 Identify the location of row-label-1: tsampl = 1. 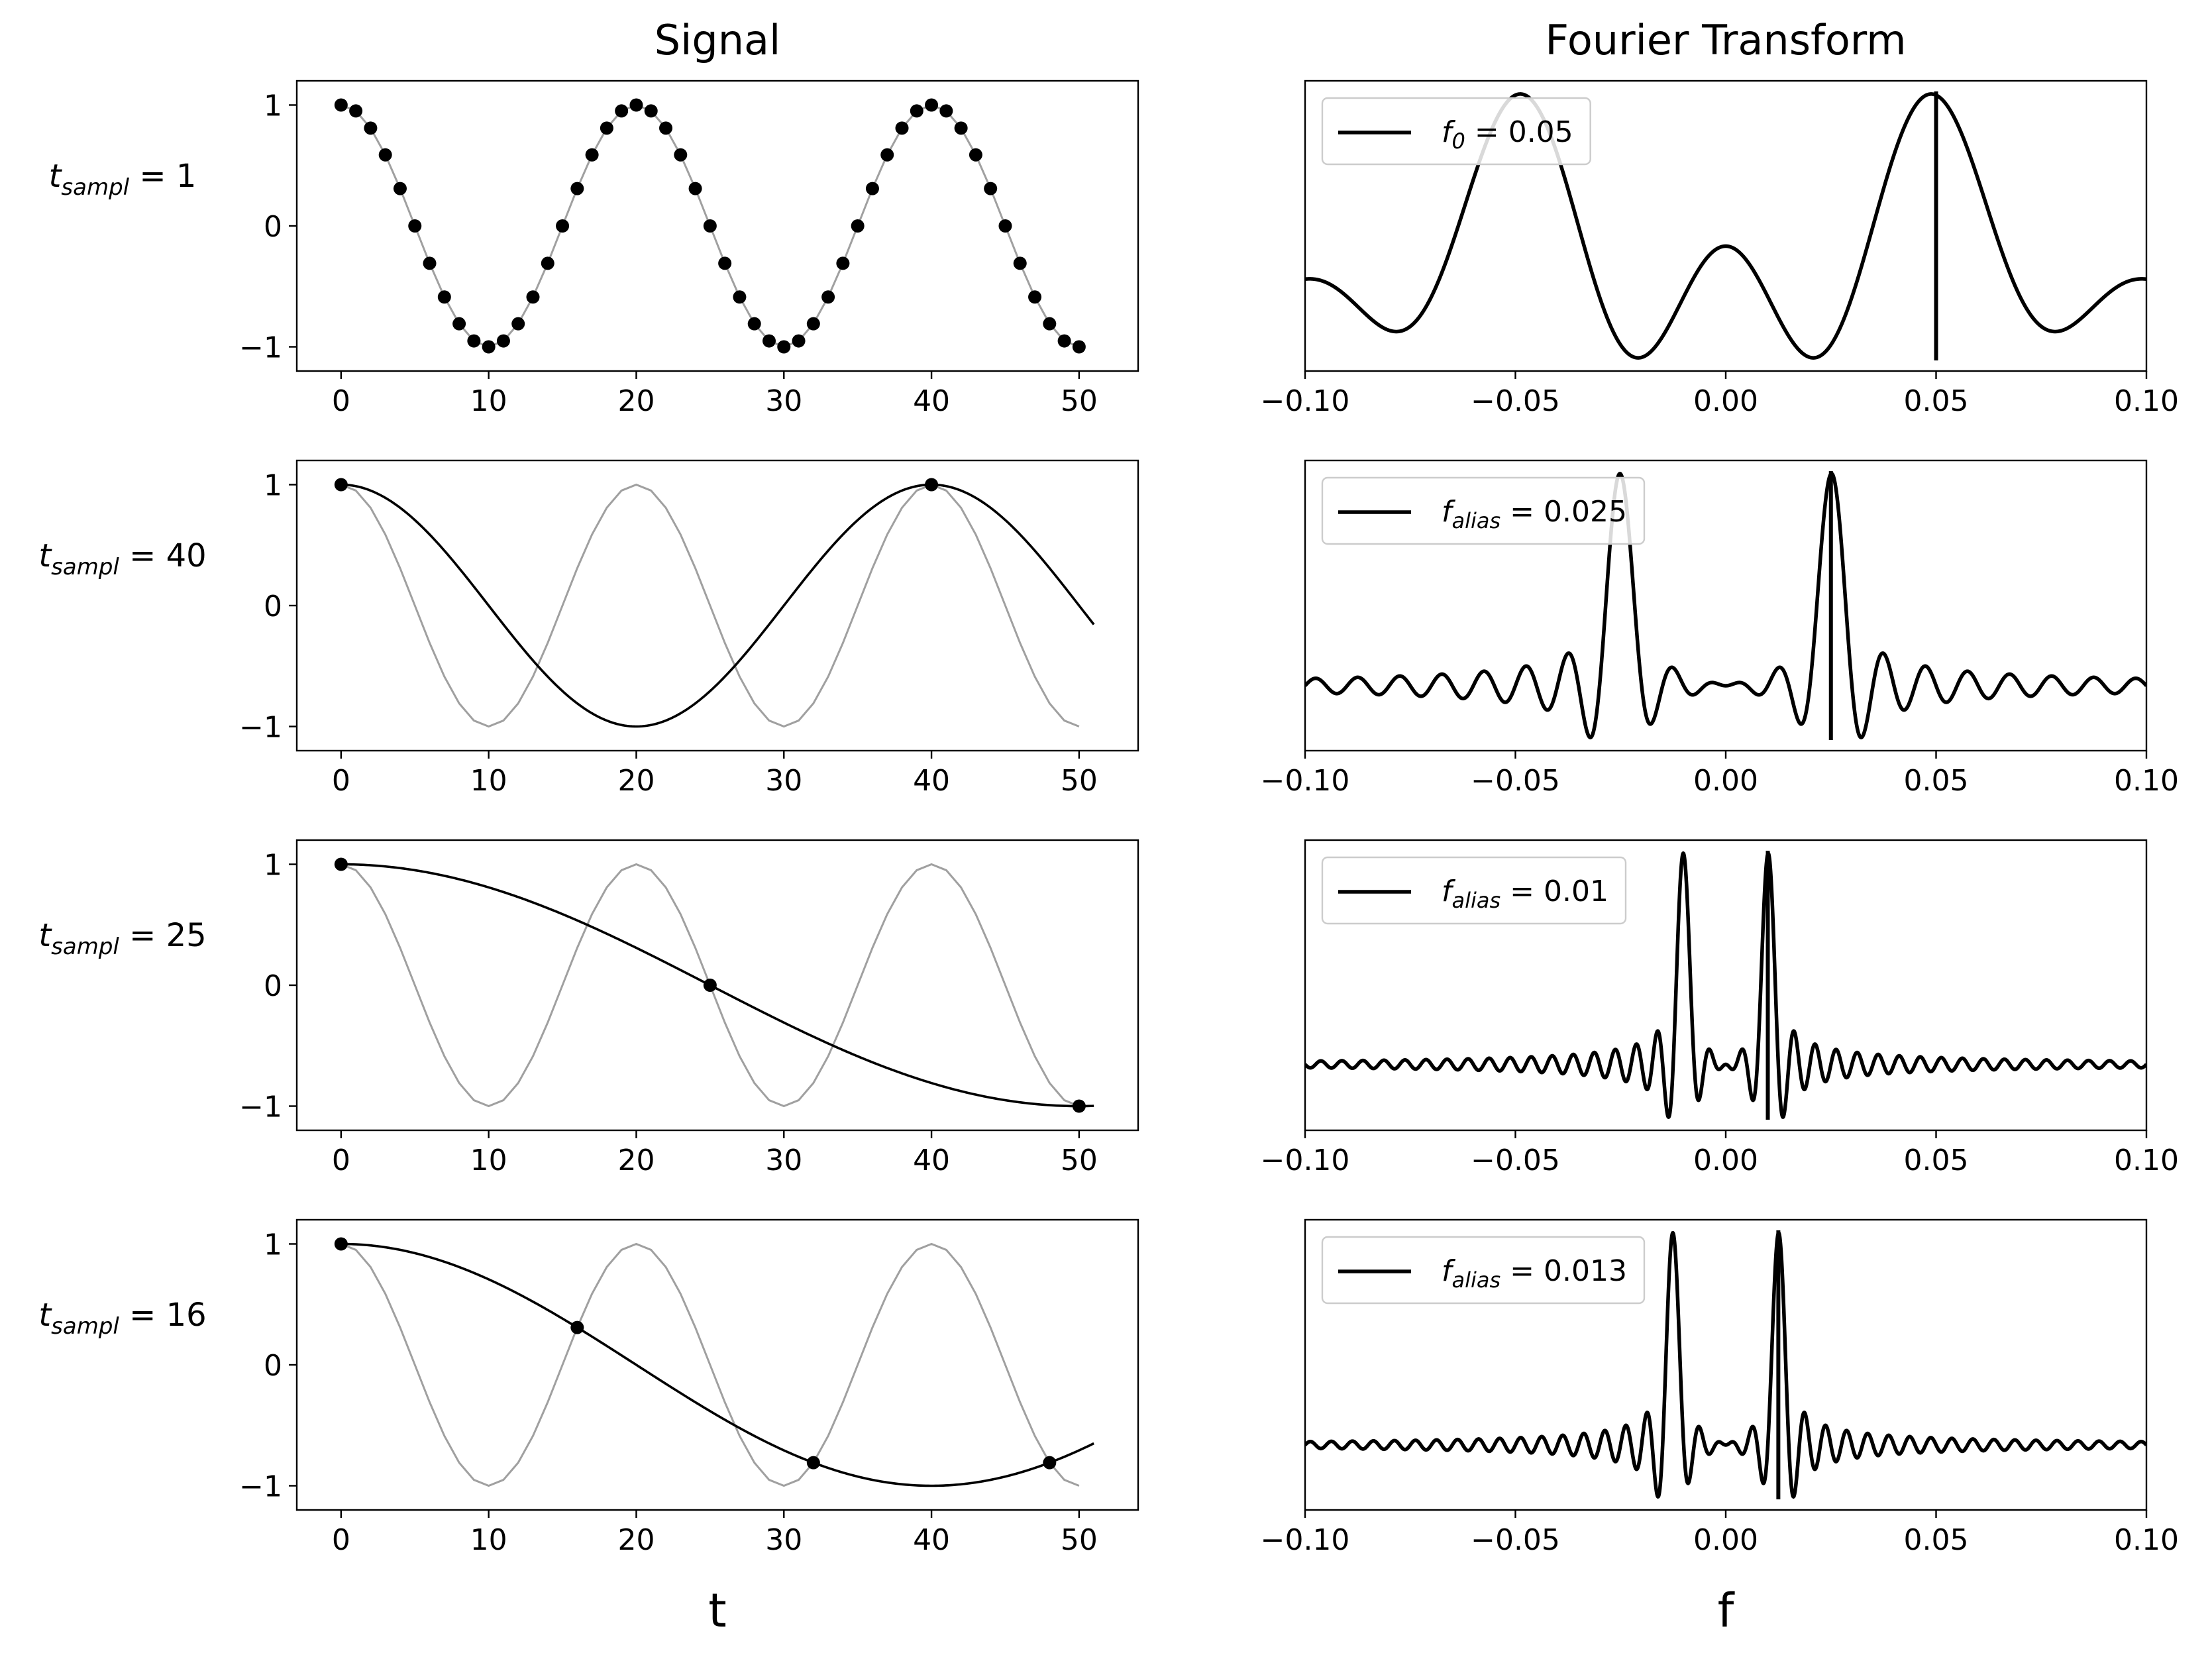
(123, 179).